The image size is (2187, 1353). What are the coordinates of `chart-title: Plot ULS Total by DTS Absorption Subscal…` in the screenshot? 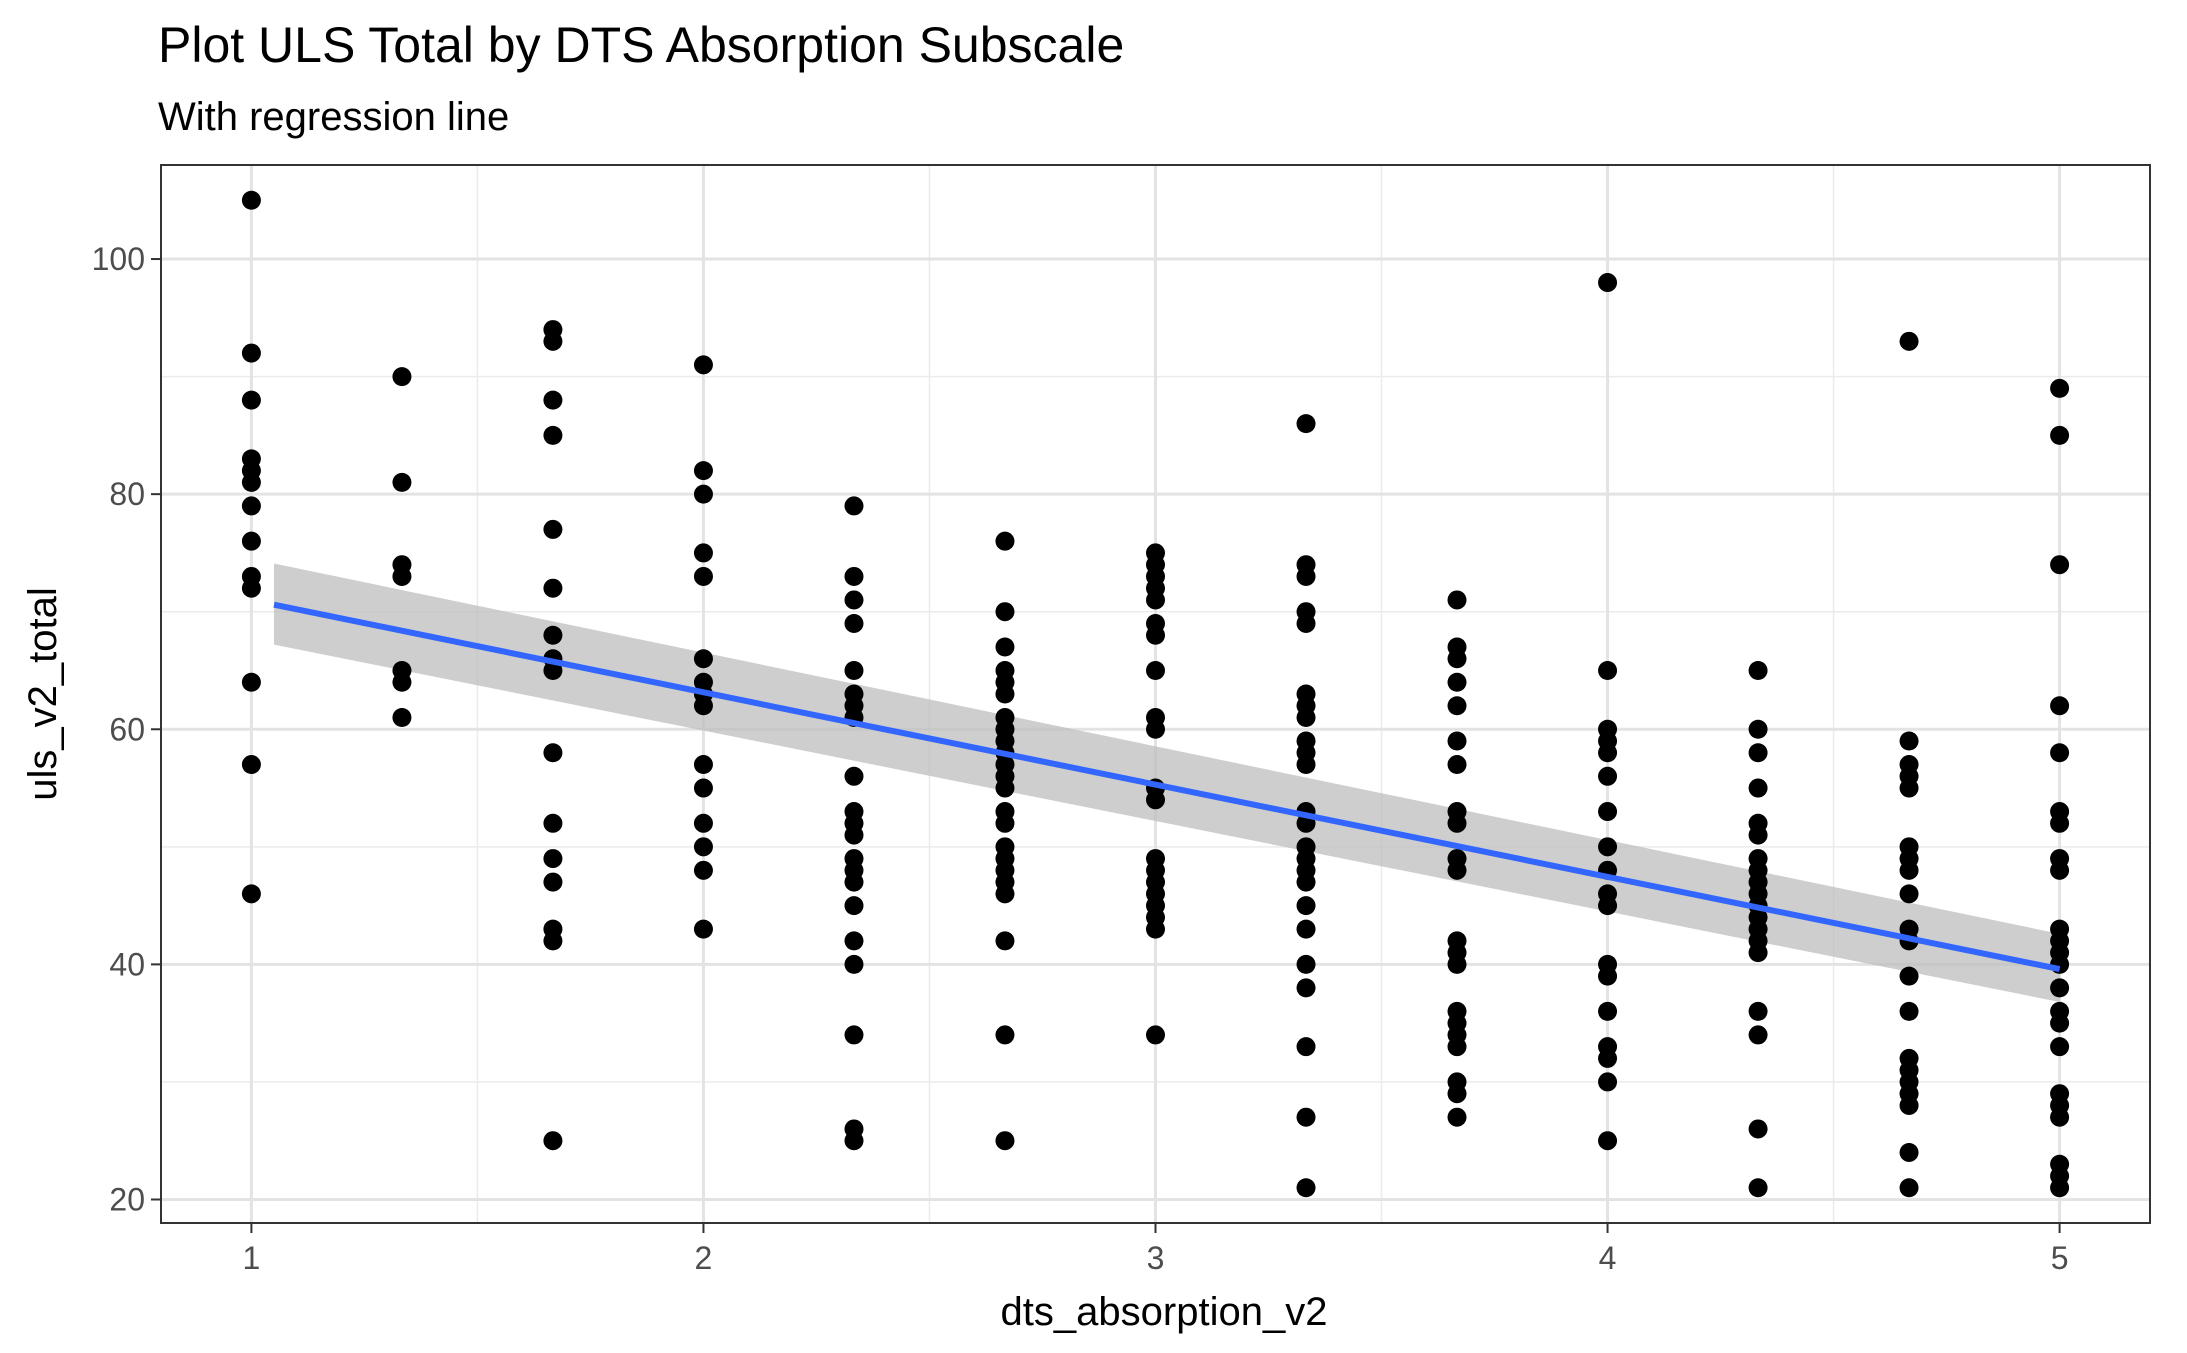 It's located at (641, 45).